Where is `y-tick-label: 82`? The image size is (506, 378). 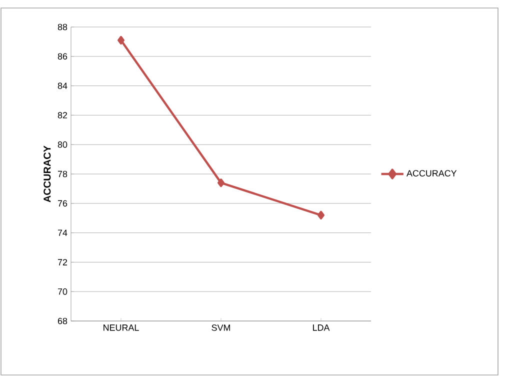
y-tick-label: 82 is located at coordinates (63, 115).